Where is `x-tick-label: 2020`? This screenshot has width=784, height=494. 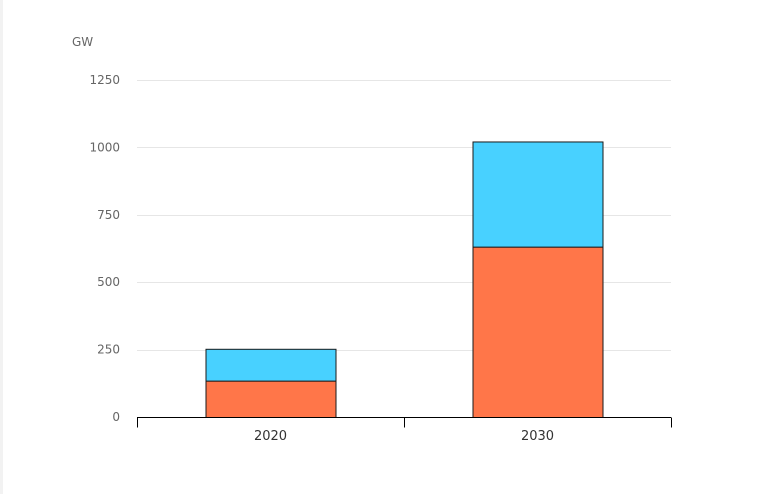 x-tick-label: 2020 is located at coordinates (270, 436).